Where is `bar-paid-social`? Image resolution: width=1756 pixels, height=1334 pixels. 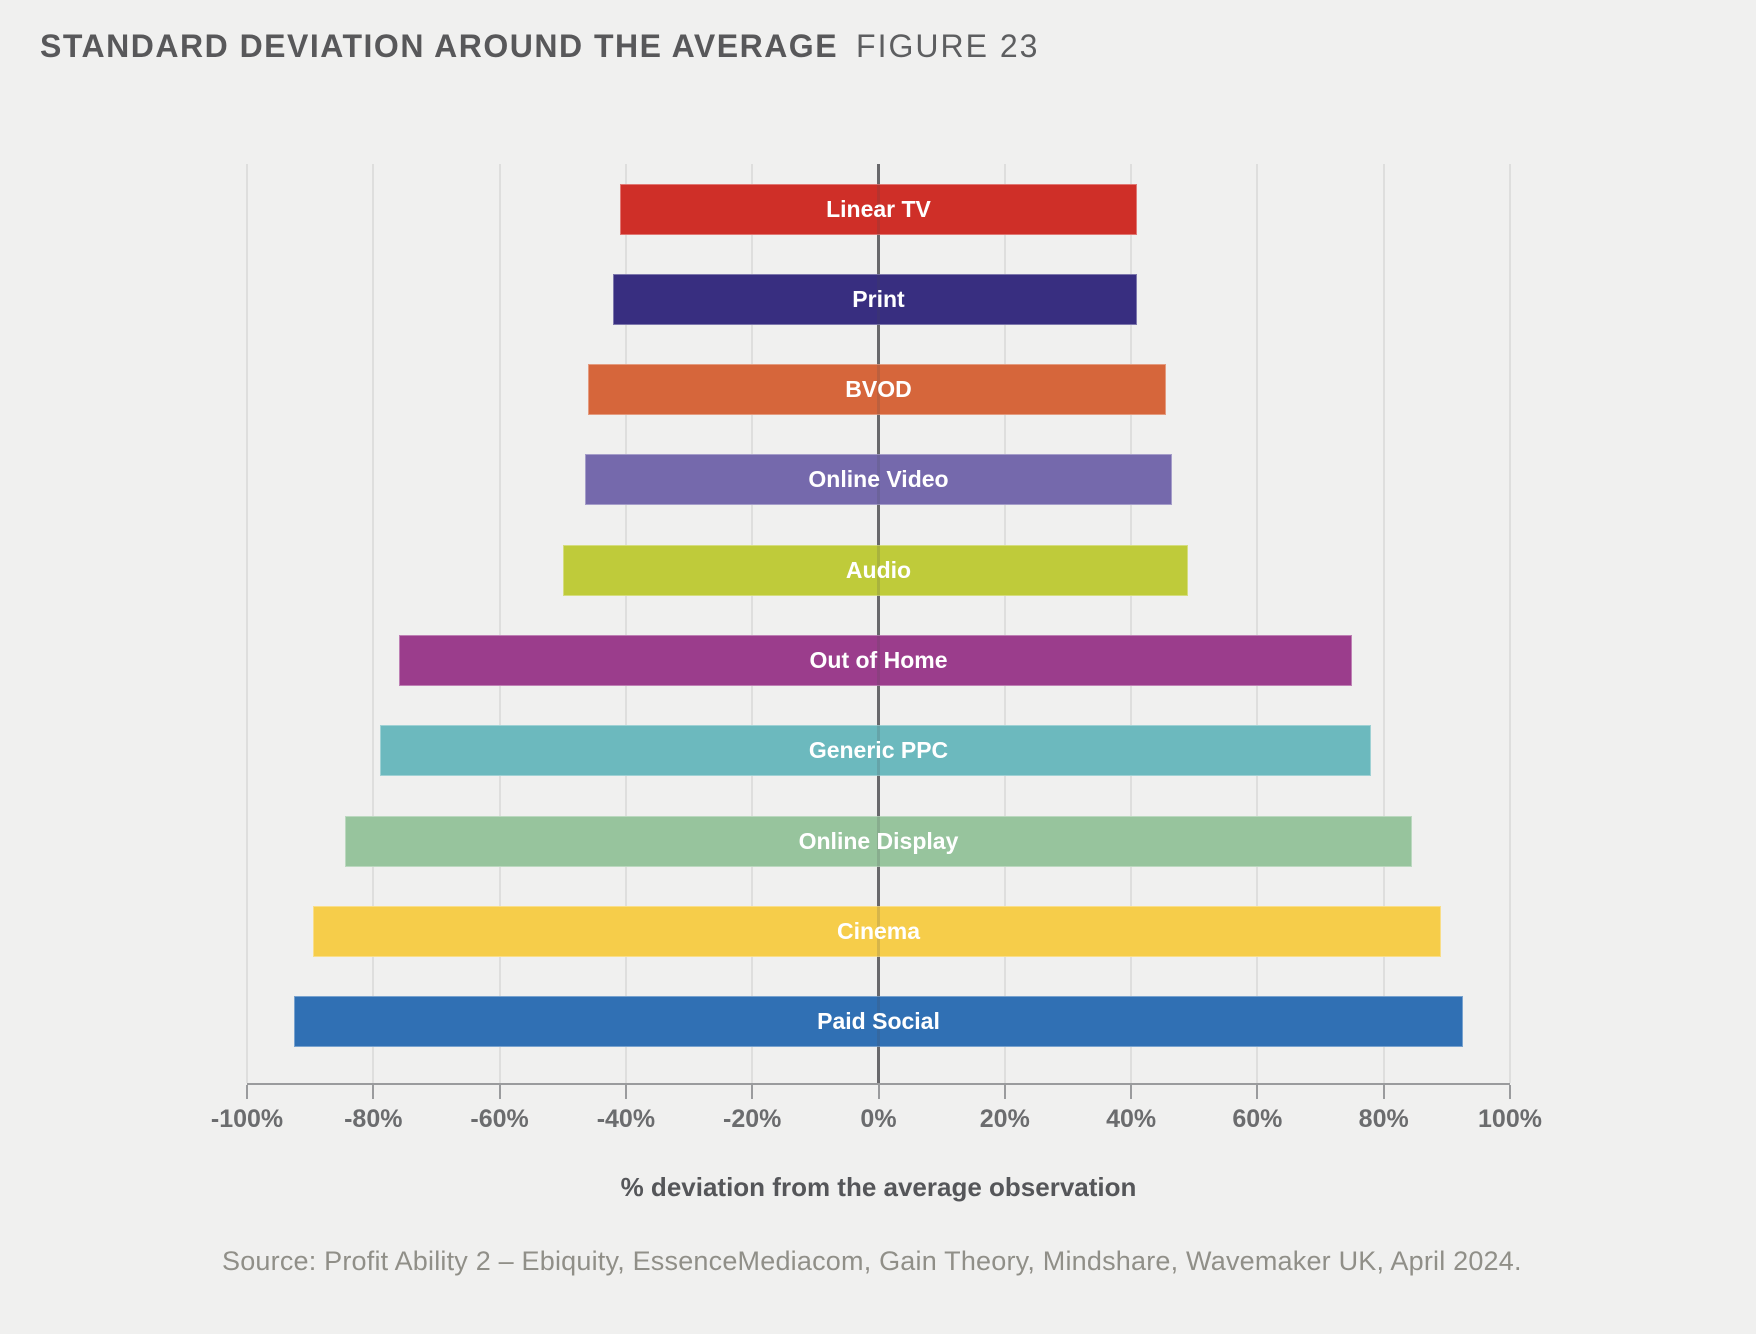 bar-paid-social is located at coordinates (878, 1022).